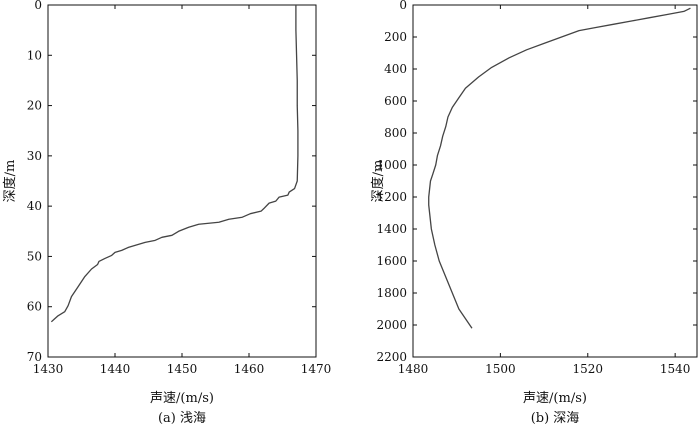 This screenshot has width=700, height=428. Describe the element at coordinates (182, 418) in the screenshot. I see `subfigure-caption: (a) 浅海` at that location.